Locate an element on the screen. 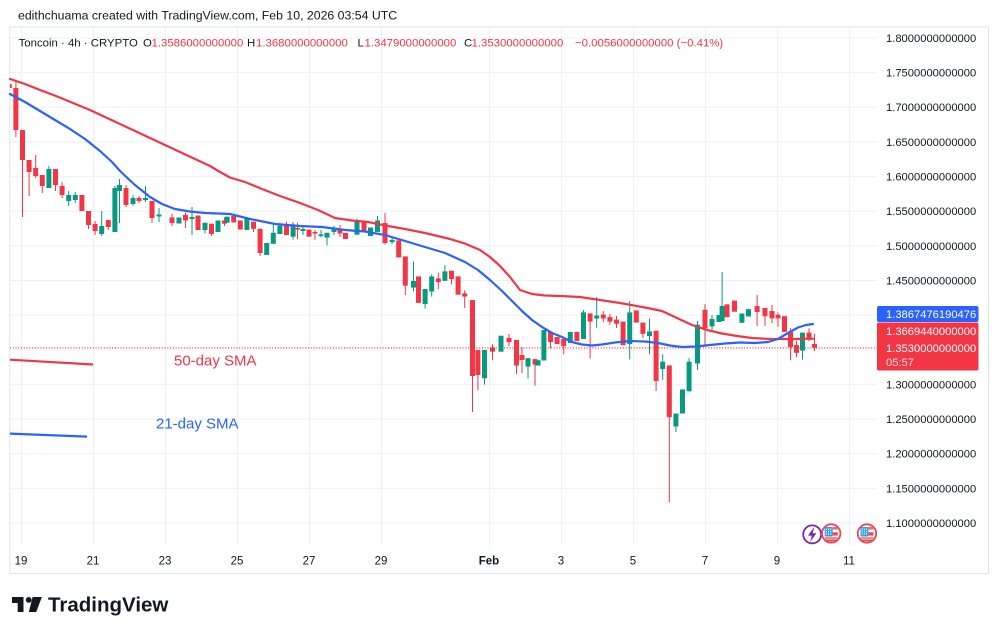 This screenshot has height=635, width=998. svg-text: 1.7500000000000 is located at coordinates (931, 74).